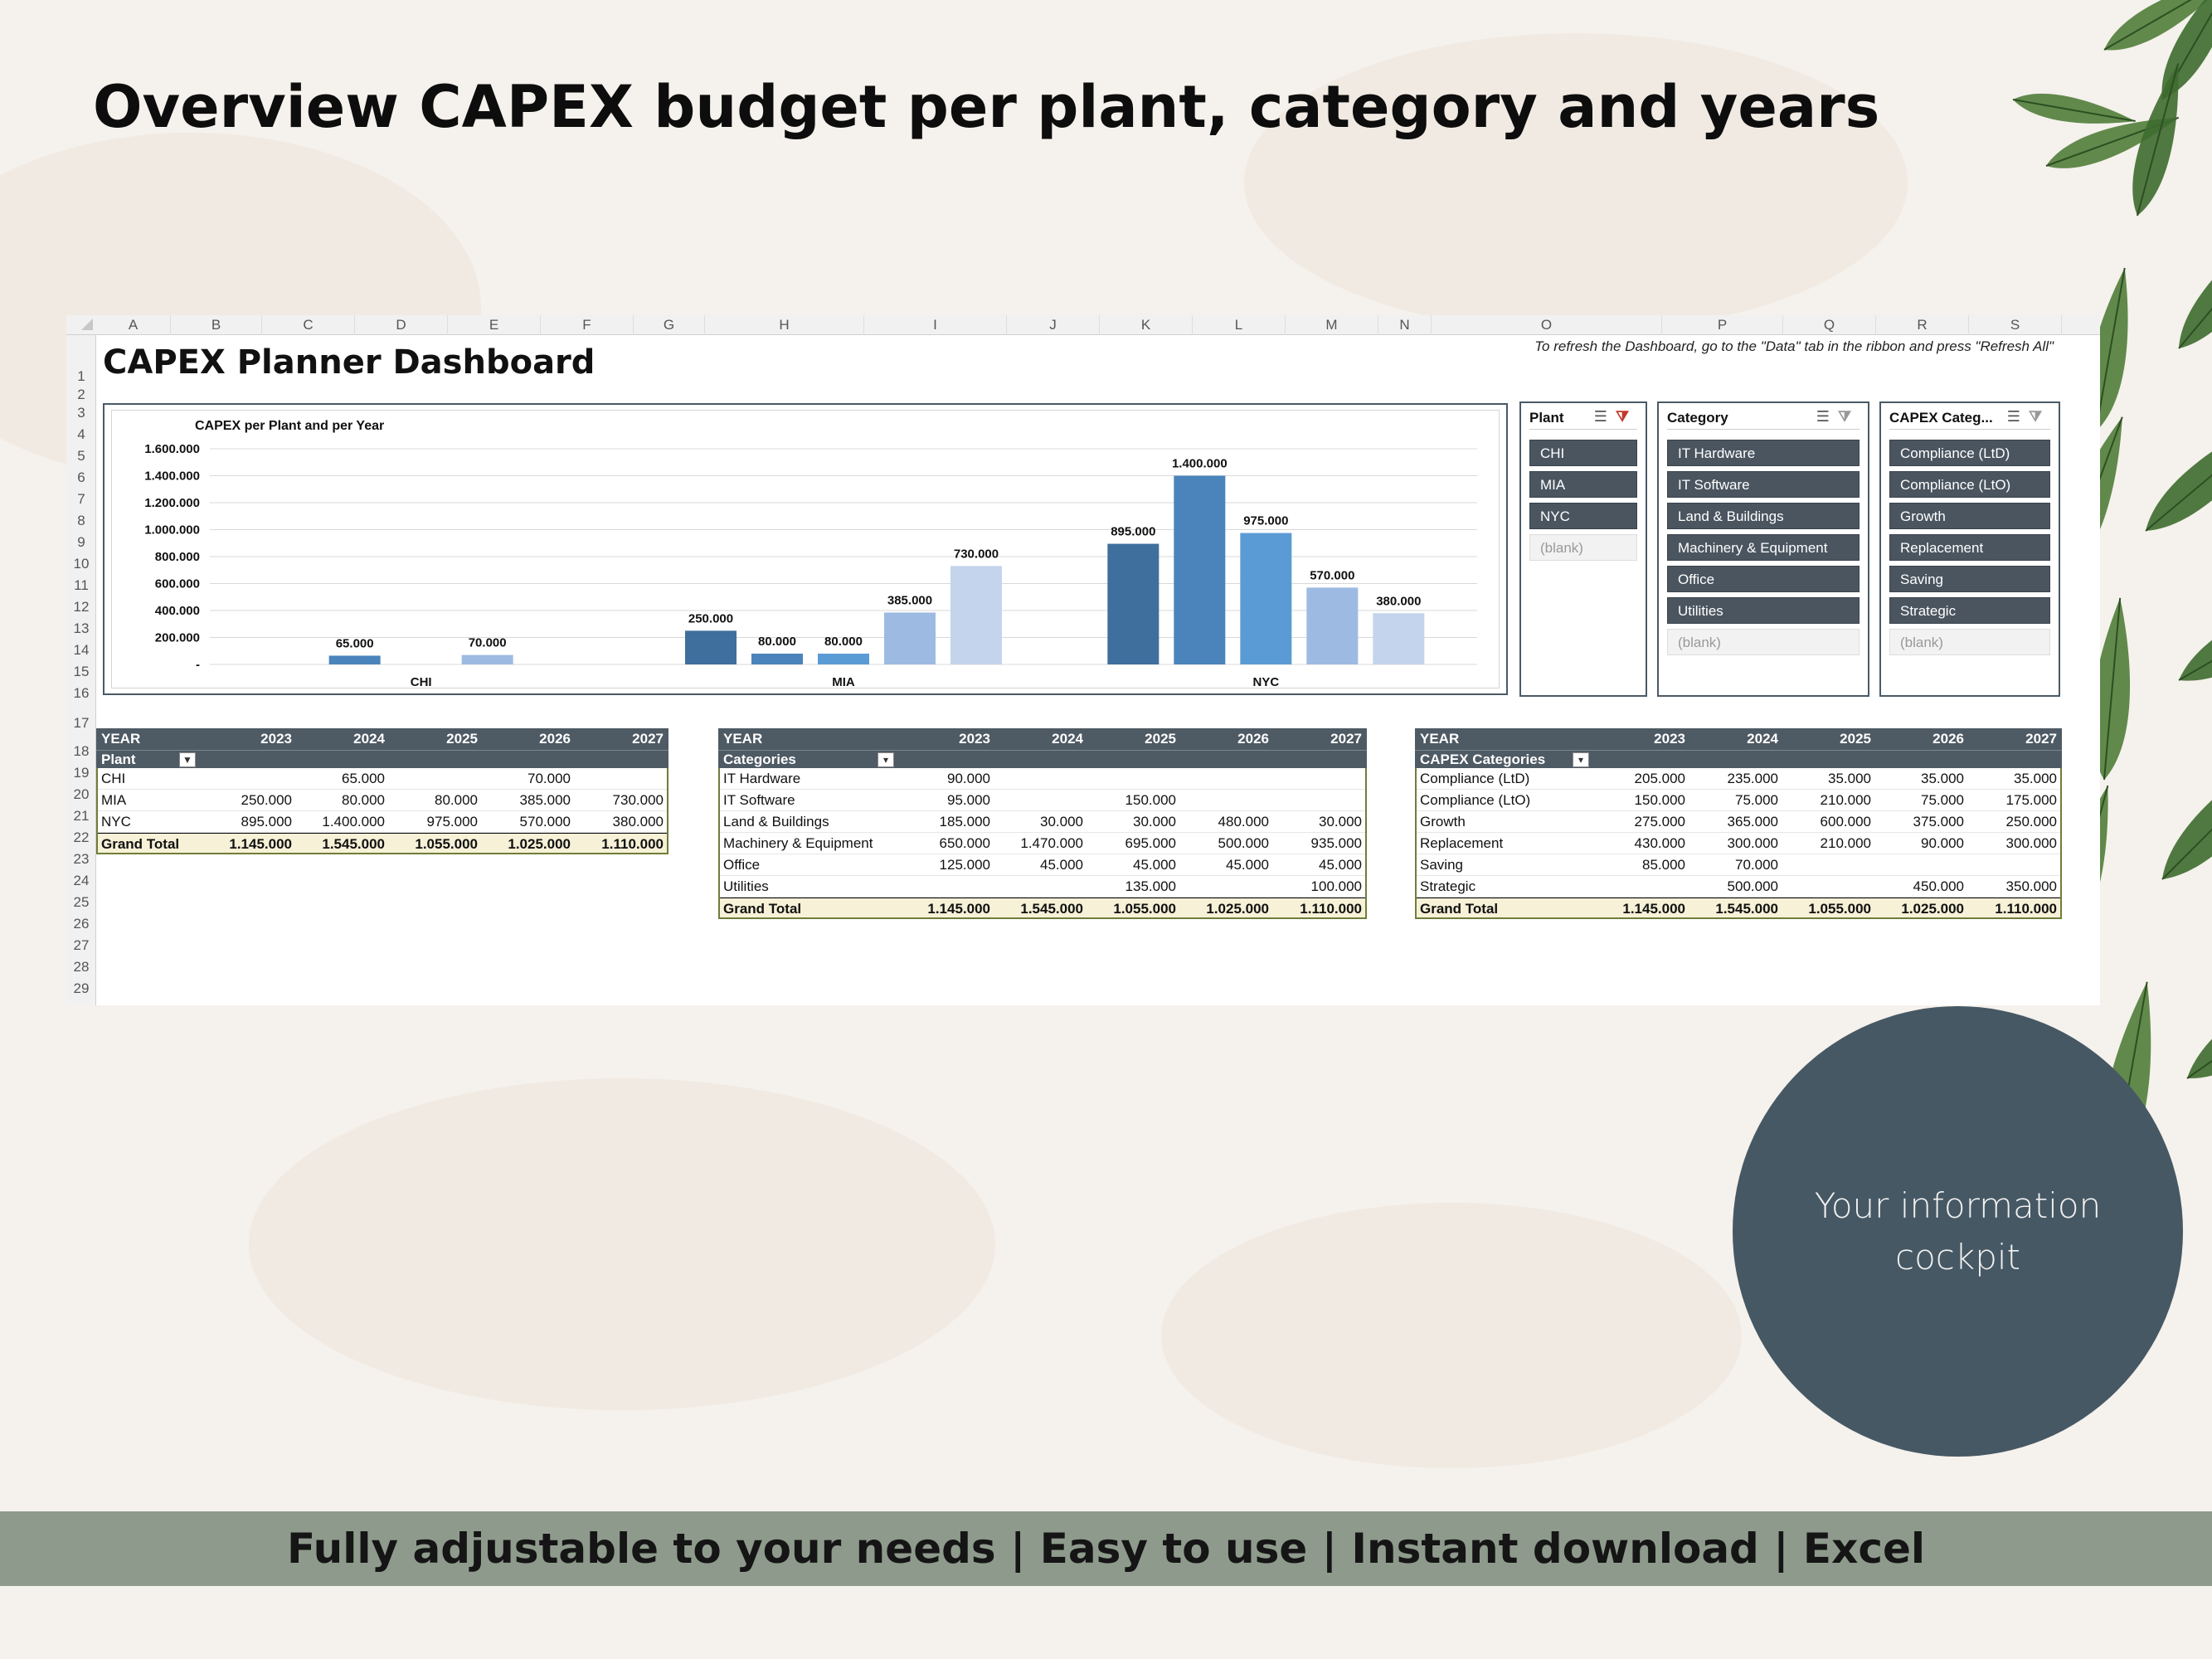 Image resolution: width=2212 pixels, height=1659 pixels. What do you see at coordinates (81, 434) in the screenshot?
I see `row-number-4: 4` at bounding box center [81, 434].